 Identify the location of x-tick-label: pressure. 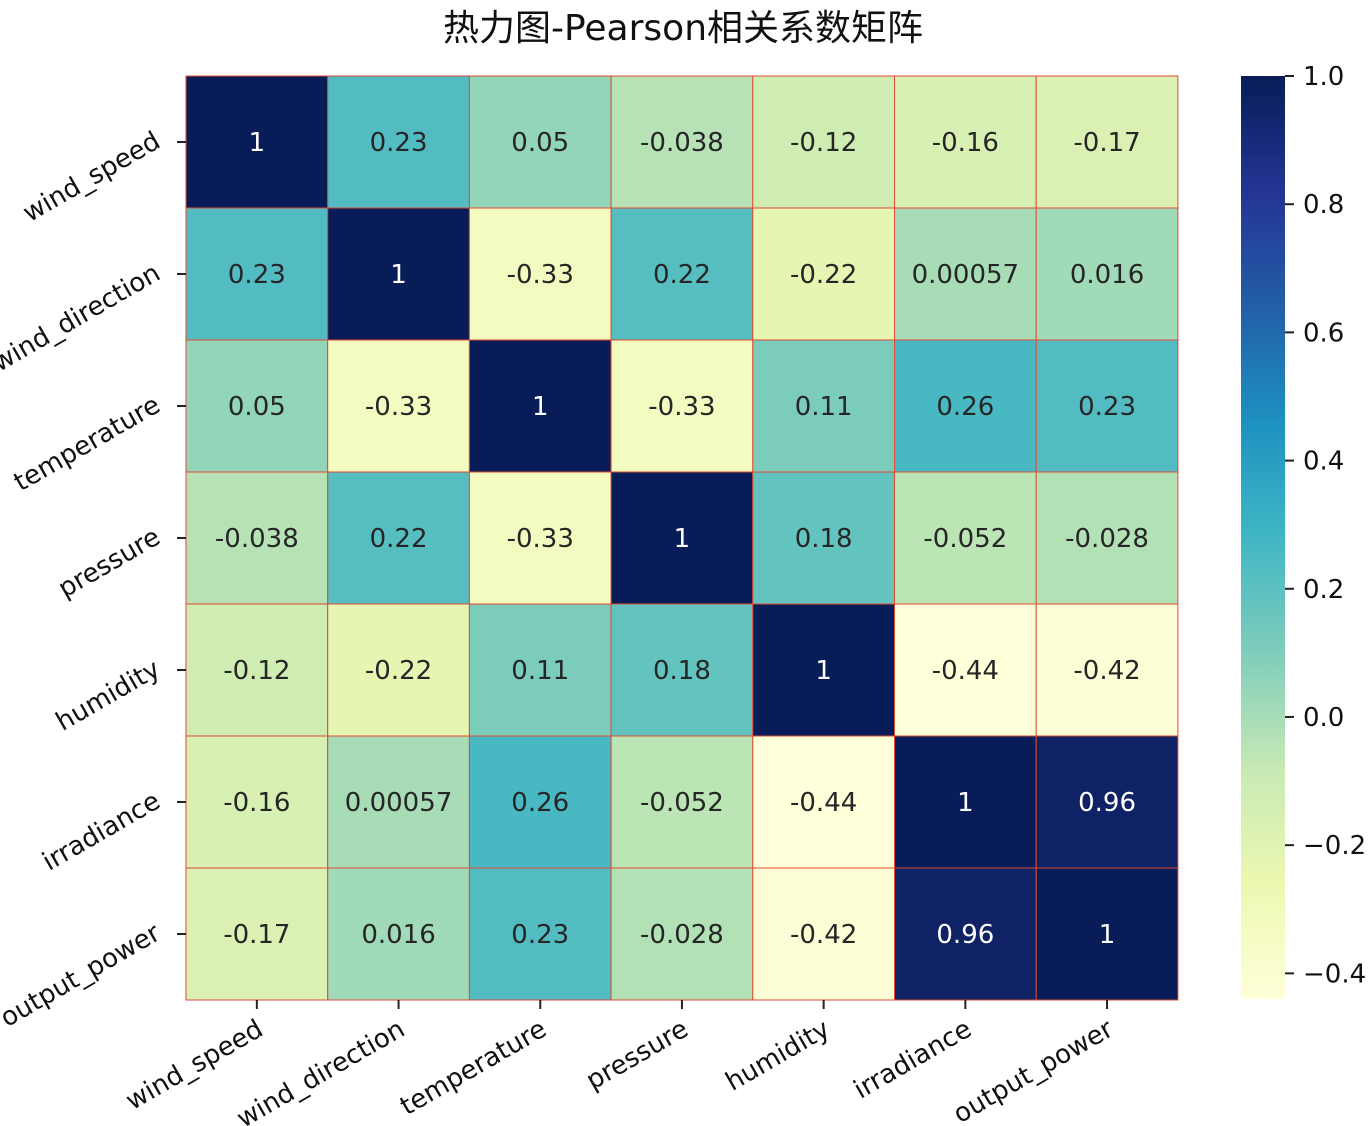
(637, 1055).